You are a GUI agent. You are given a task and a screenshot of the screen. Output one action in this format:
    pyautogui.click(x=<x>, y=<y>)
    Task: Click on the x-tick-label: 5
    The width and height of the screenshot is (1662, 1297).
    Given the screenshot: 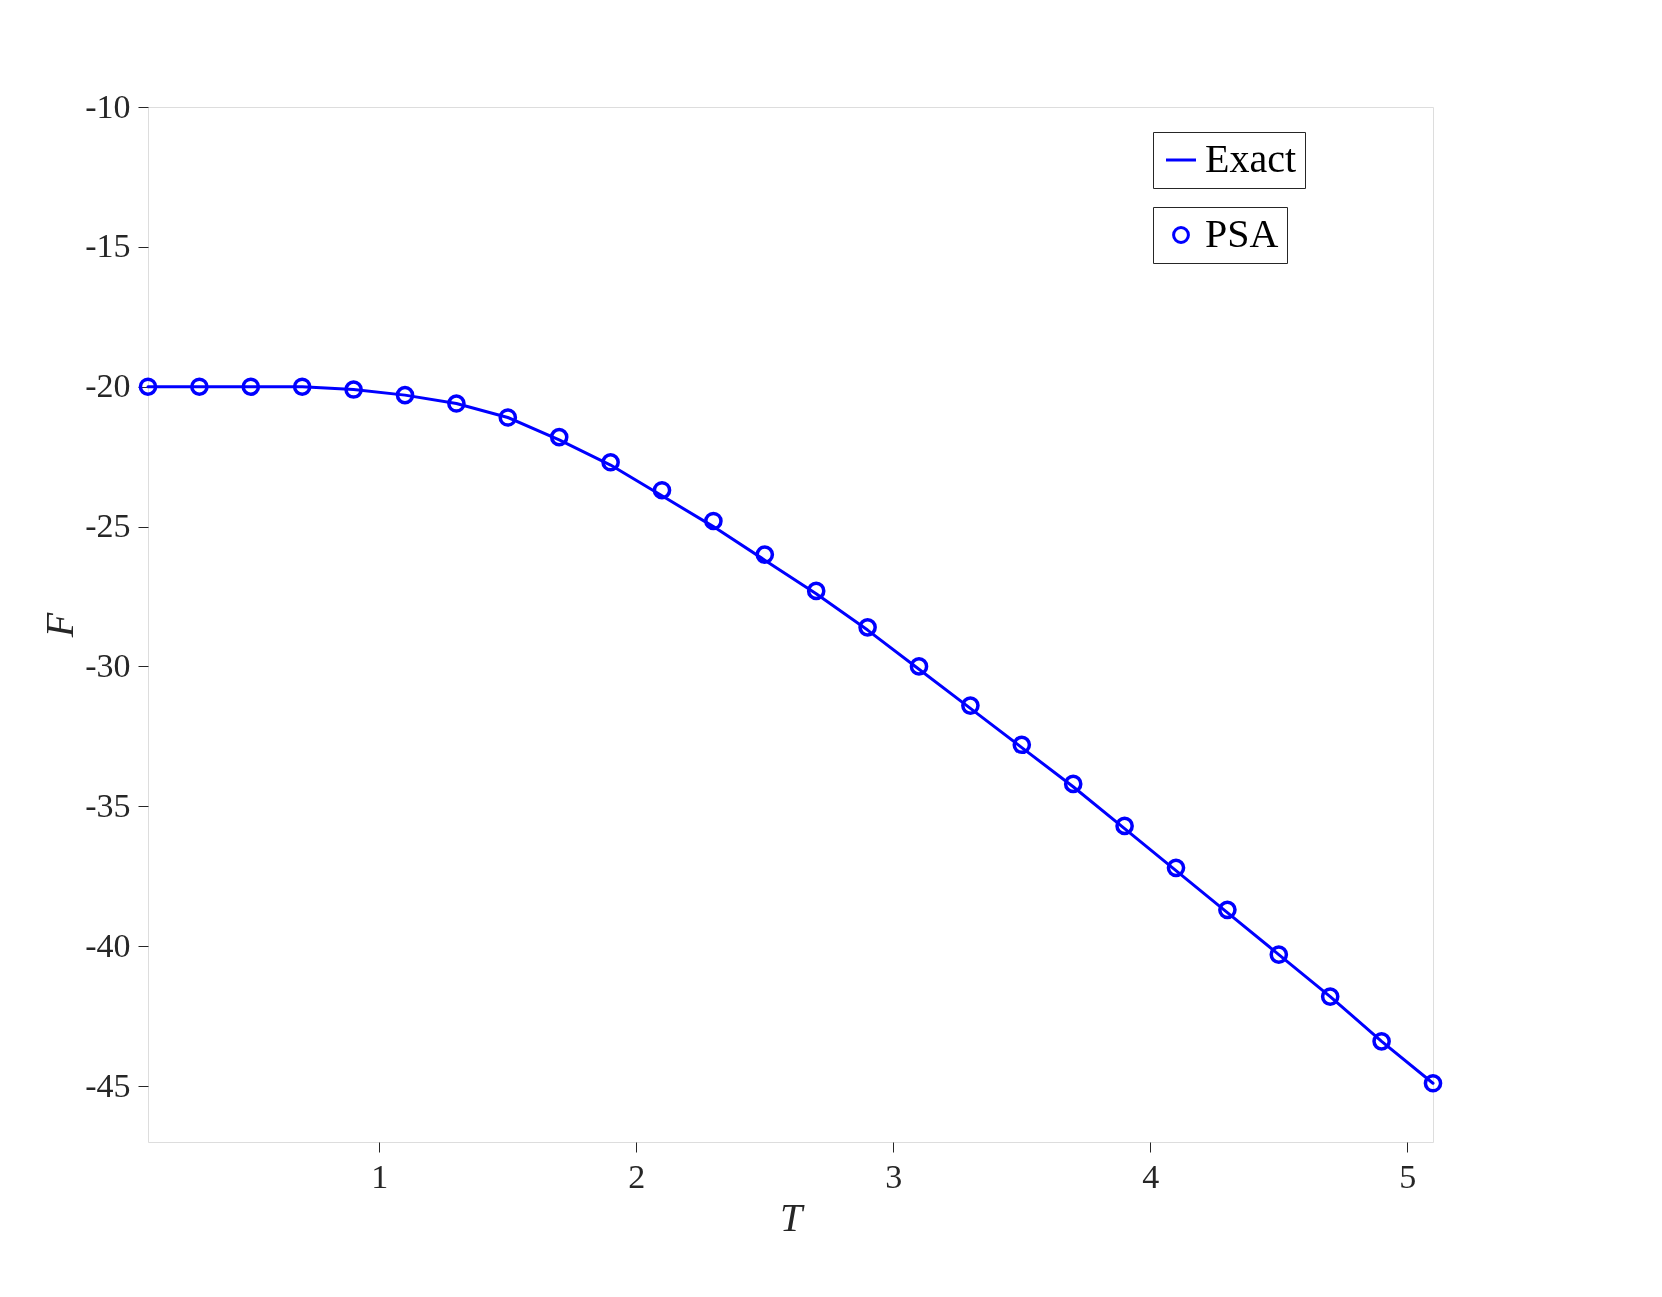 What is the action you would take?
    pyautogui.click(x=1408, y=1176)
    